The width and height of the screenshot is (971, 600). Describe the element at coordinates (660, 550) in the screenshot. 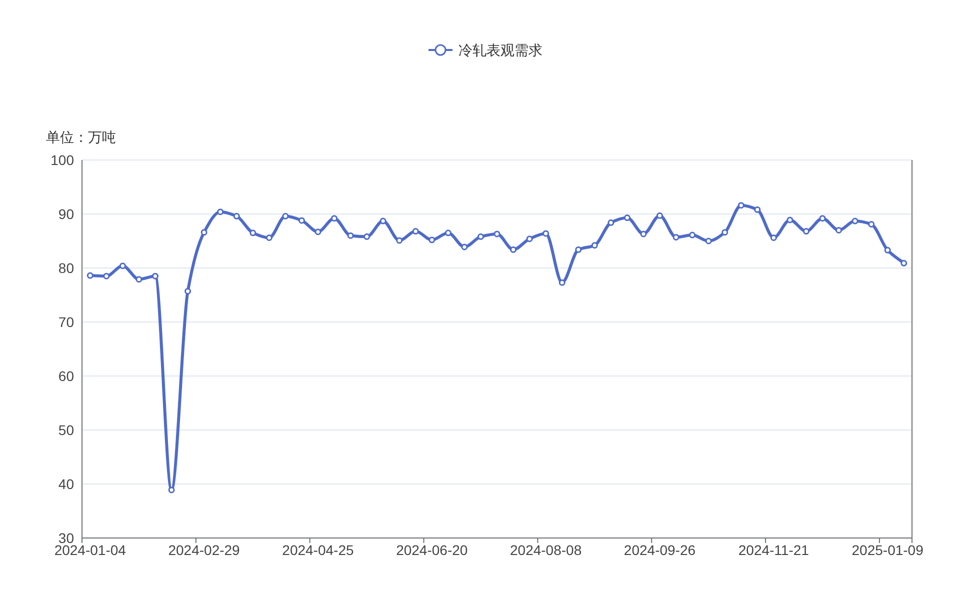

I see `x-tick-label: 2024-09-26` at that location.